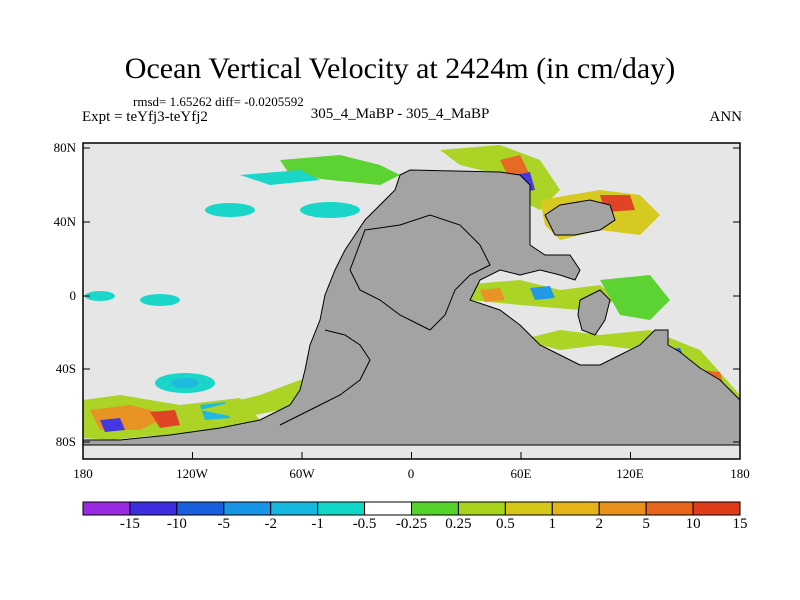 This screenshot has height=600, width=800. What do you see at coordinates (145, 117) in the screenshot?
I see `experiment-label: Expt = teYfj3-teYfj2` at bounding box center [145, 117].